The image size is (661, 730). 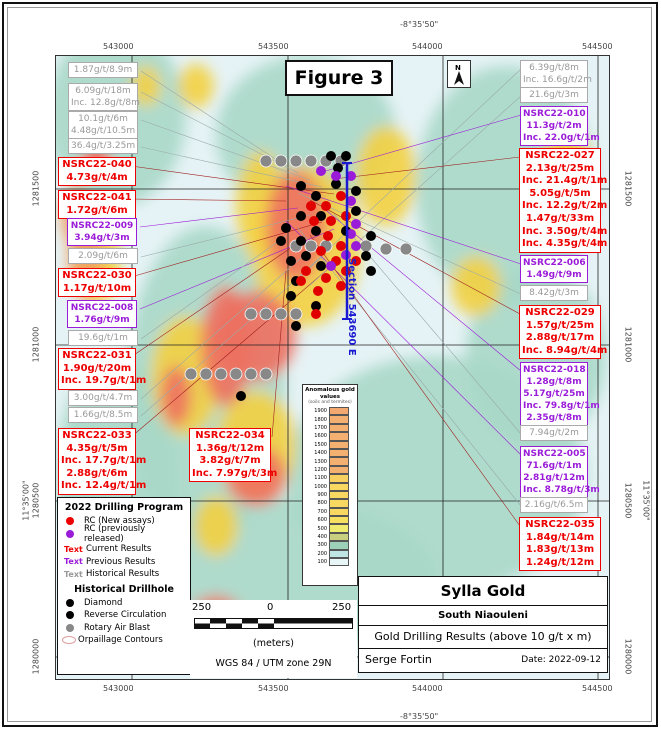 What do you see at coordinates (427, 46) in the screenshot?
I see `easting-label: 544000` at bounding box center [427, 46].